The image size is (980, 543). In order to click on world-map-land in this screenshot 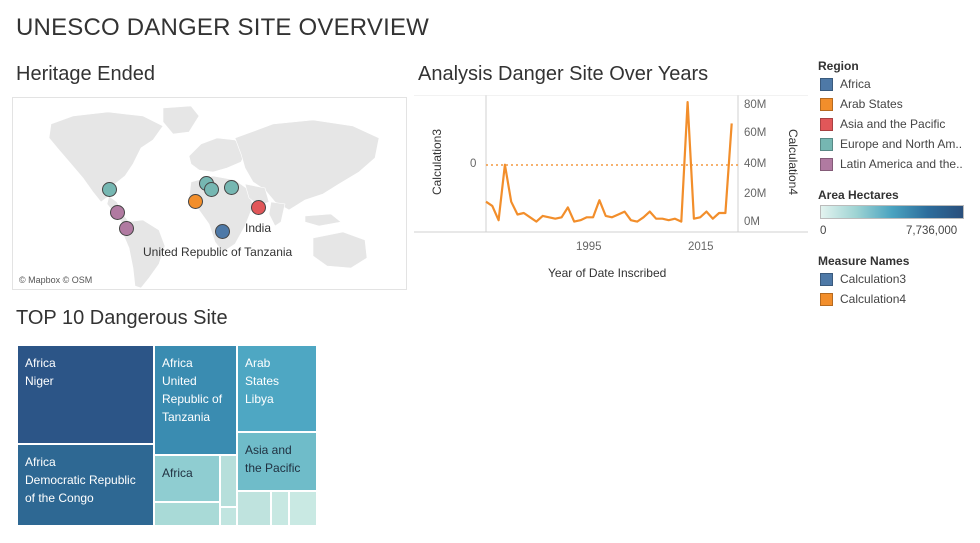, I will do `click(214, 197)`.